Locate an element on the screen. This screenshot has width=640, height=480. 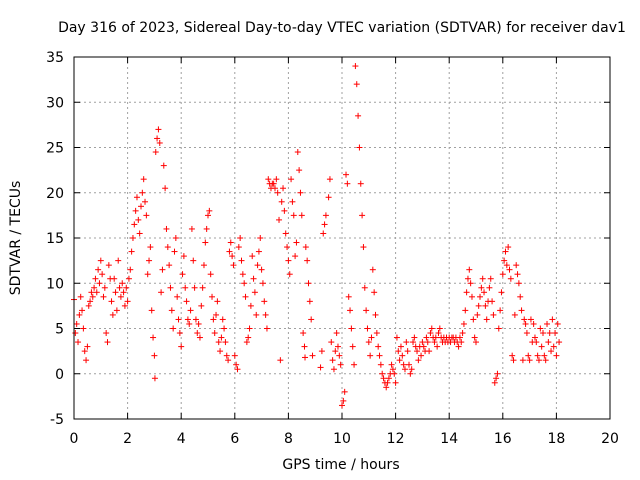
y-axis-label: SDTVAR / TECUs is located at coordinates (16, 238).